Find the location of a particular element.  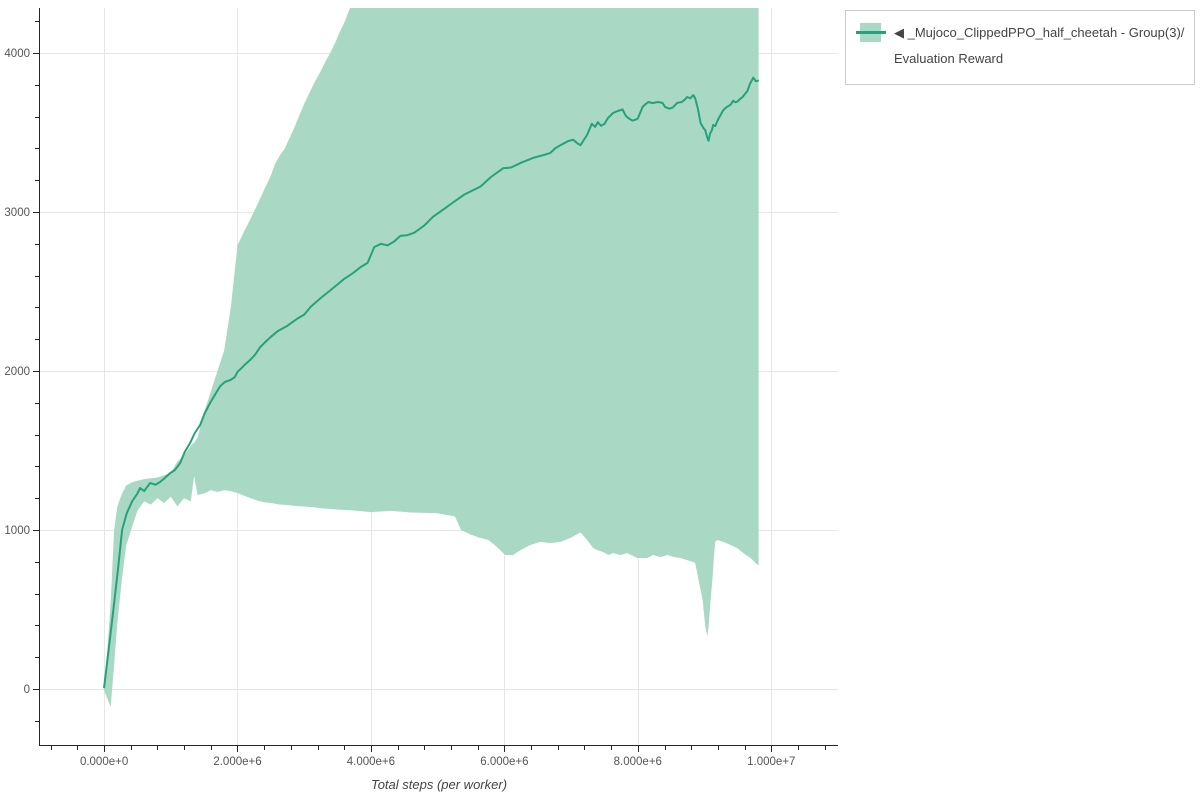

x-tick-label: 1.000e+7 is located at coordinates (771, 762).